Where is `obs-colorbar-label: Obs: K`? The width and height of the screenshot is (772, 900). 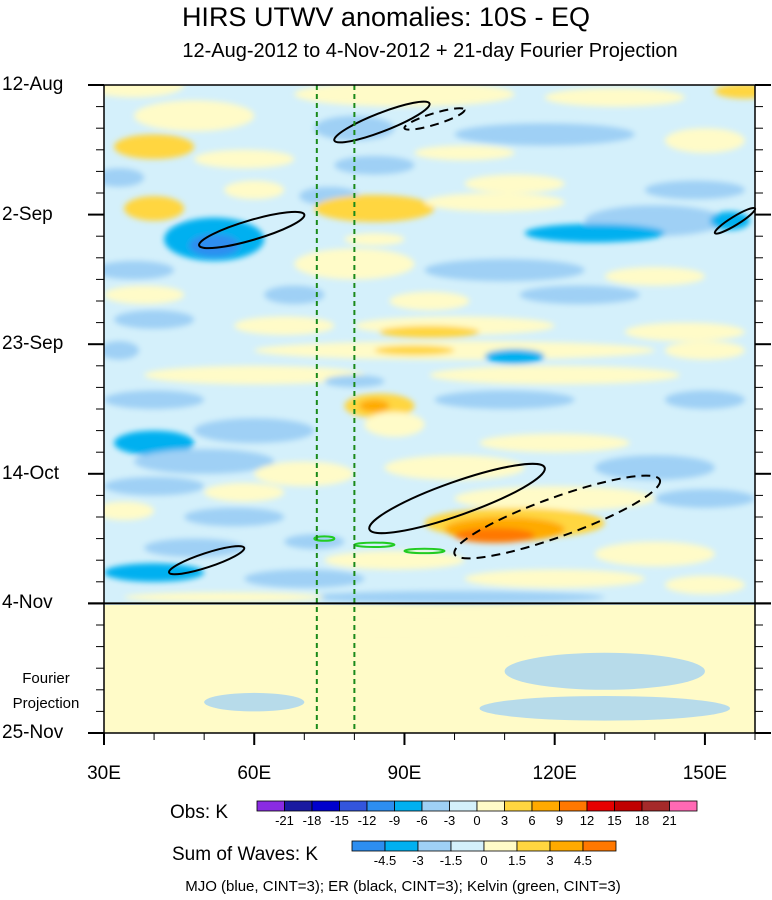 obs-colorbar-label: Obs: K is located at coordinates (199, 812).